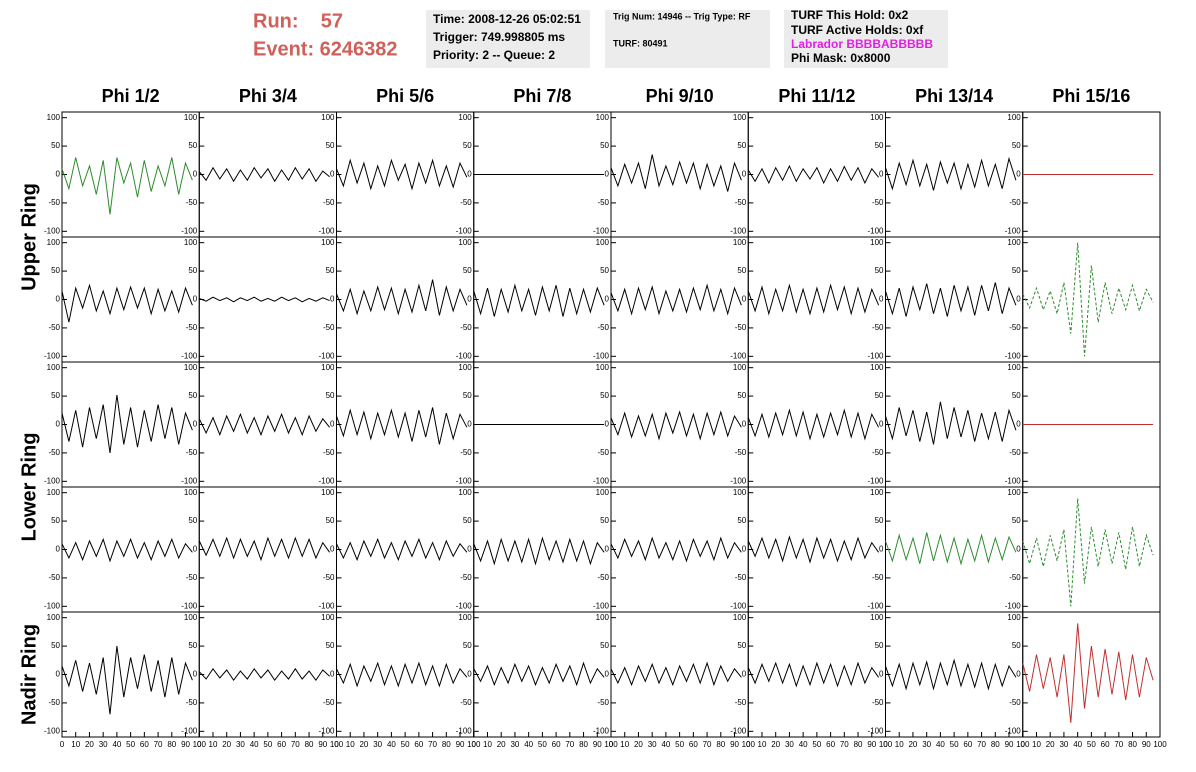  What do you see at coordinates (377, 744) in the screenshot?
I see `x-tick-label: 30` at bounding box center [377, 744].